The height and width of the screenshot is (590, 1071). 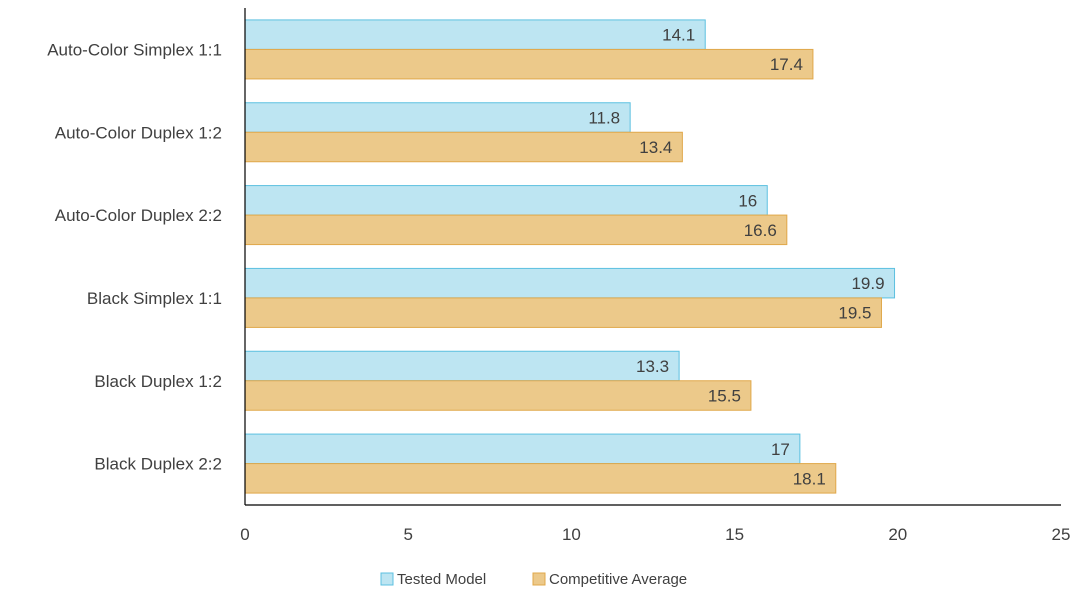 What do you see at coordinates (158, 464) in the screenshot?
I see `category-label-black-duplex-2-2: Black Duplex 2:2` at bounding box center [158, 464].